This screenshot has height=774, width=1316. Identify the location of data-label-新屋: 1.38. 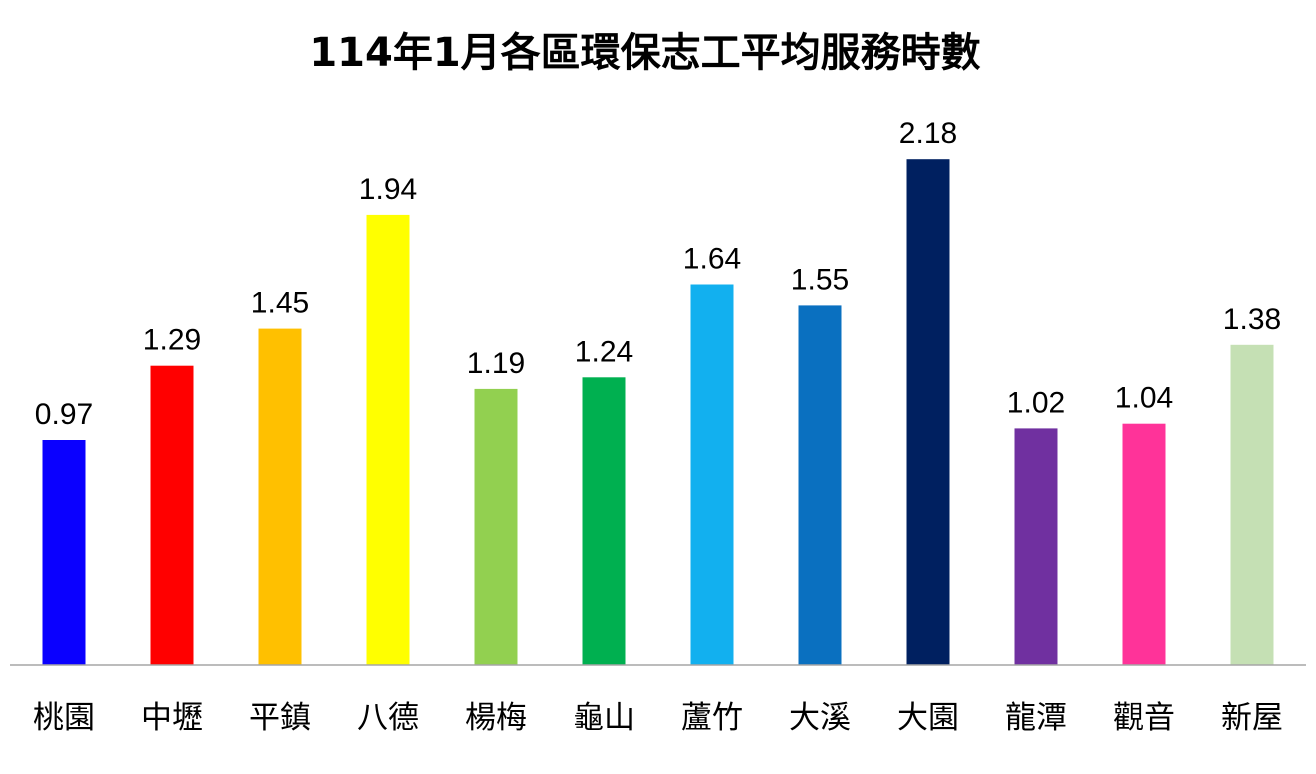
(1252, 319).